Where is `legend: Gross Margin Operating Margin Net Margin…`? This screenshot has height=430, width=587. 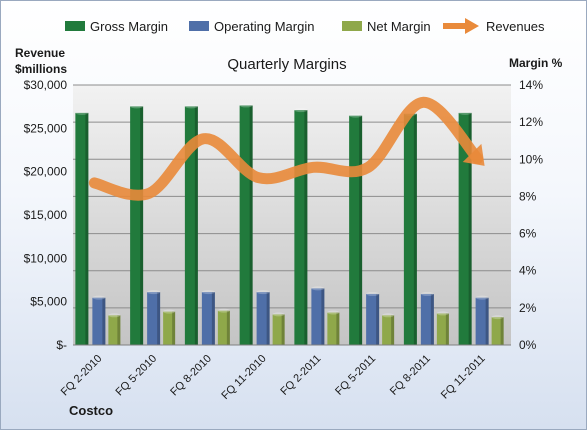 legend: Gross Margin Operating Margin Net Margin… is located at coordinates (305, 26).